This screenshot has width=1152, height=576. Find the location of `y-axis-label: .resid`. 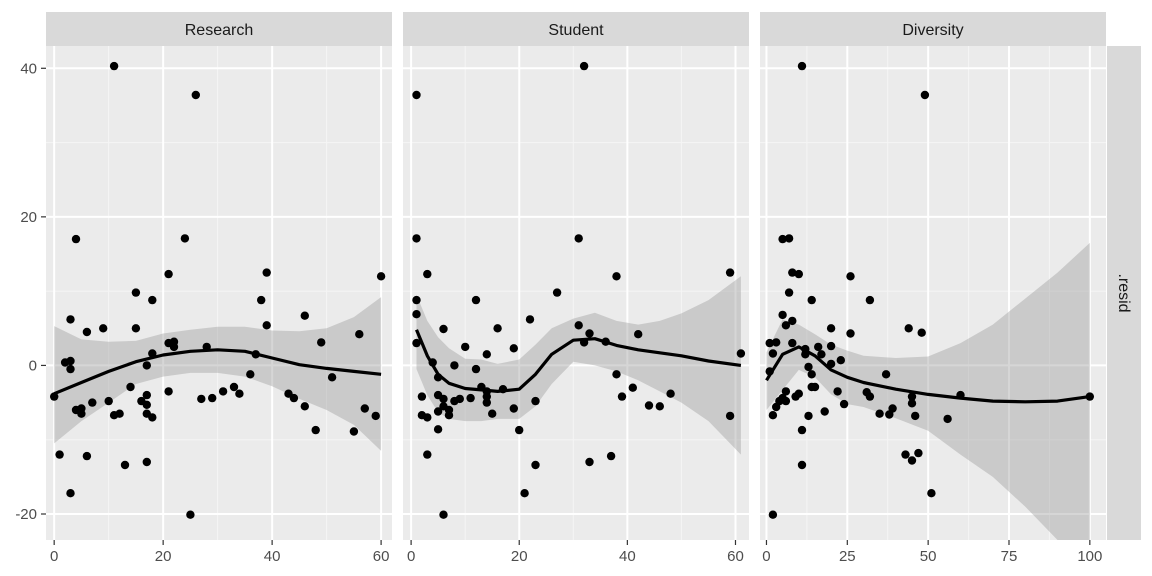

y-axis-label: .resid is located at coordinates (1123, 292).